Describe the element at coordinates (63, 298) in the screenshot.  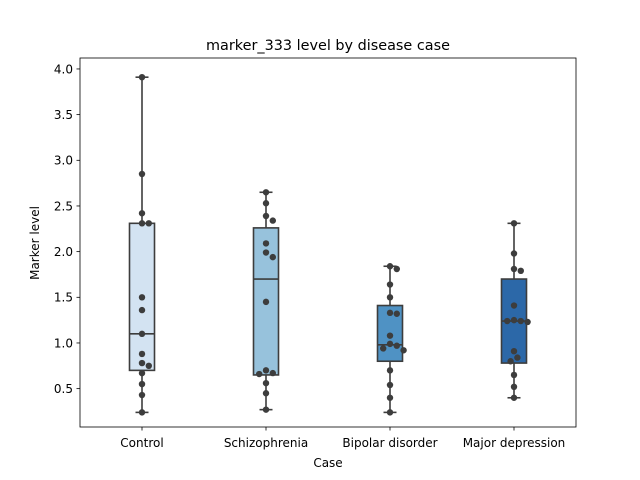
I see `y-tick-label: 1.5` at that location.